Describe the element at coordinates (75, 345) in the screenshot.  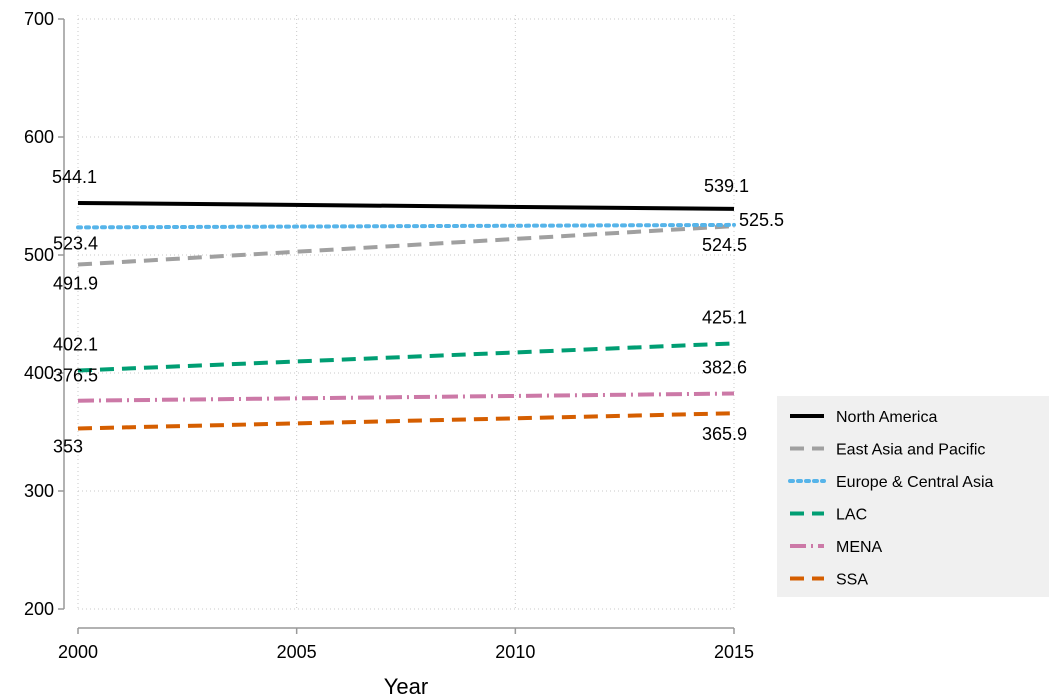
I see `data-label: 402.1` at that location.